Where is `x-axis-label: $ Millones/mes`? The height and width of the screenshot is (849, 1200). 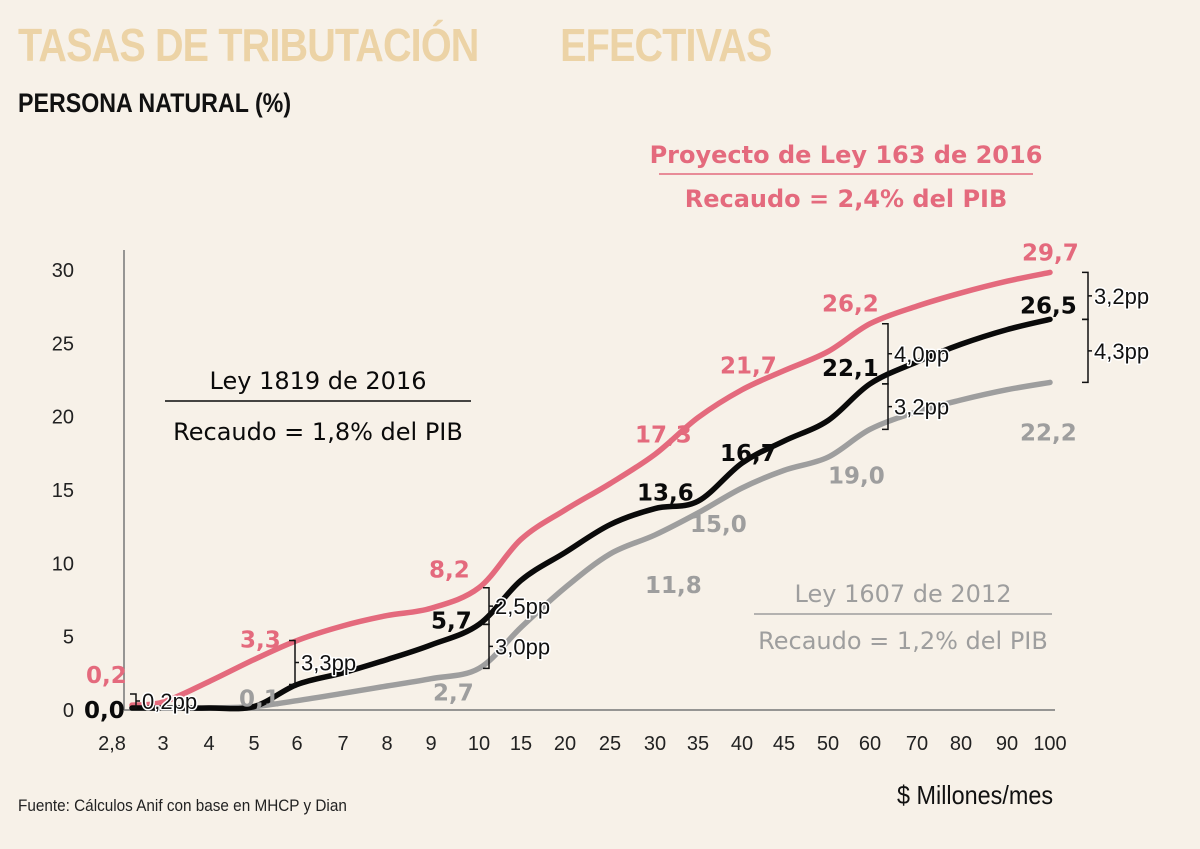 x-axis-label: $ Millones/mes is located at coordinates (975, 795).